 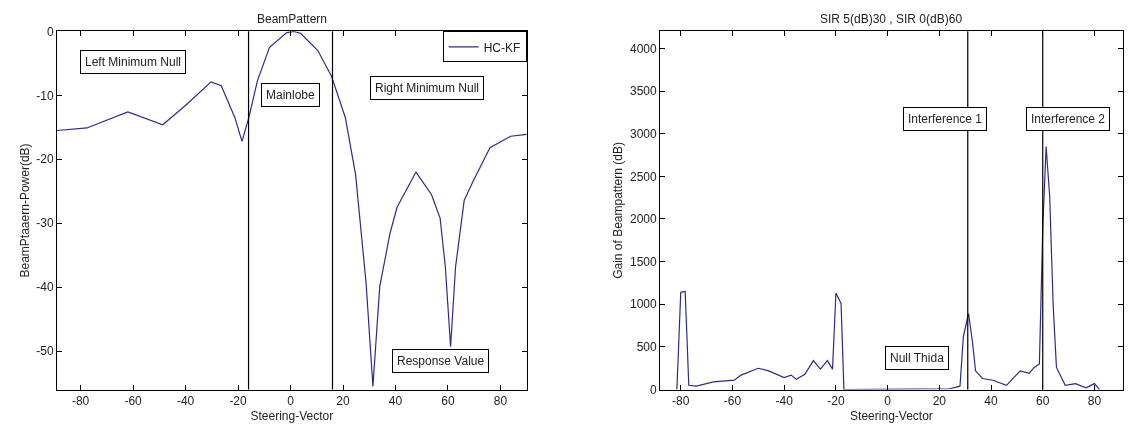 I want to click on annotation: Right Minimum Null, so click(x=427, y=88).